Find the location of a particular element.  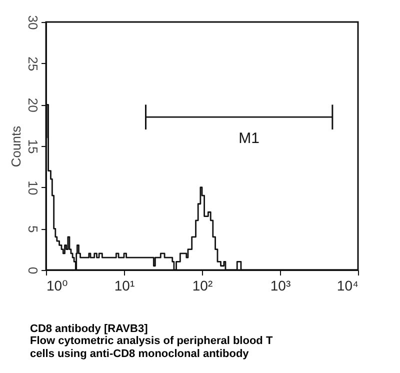

x-tick-label: 10³ is located at coordinates (280, 286).